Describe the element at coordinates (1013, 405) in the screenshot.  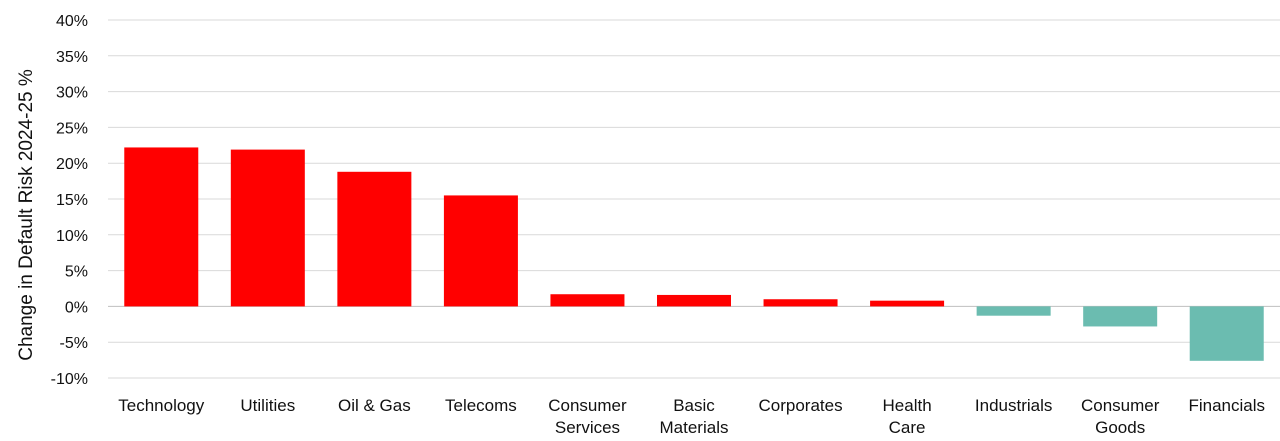
I see `x-category-label: Industrials` at that location.